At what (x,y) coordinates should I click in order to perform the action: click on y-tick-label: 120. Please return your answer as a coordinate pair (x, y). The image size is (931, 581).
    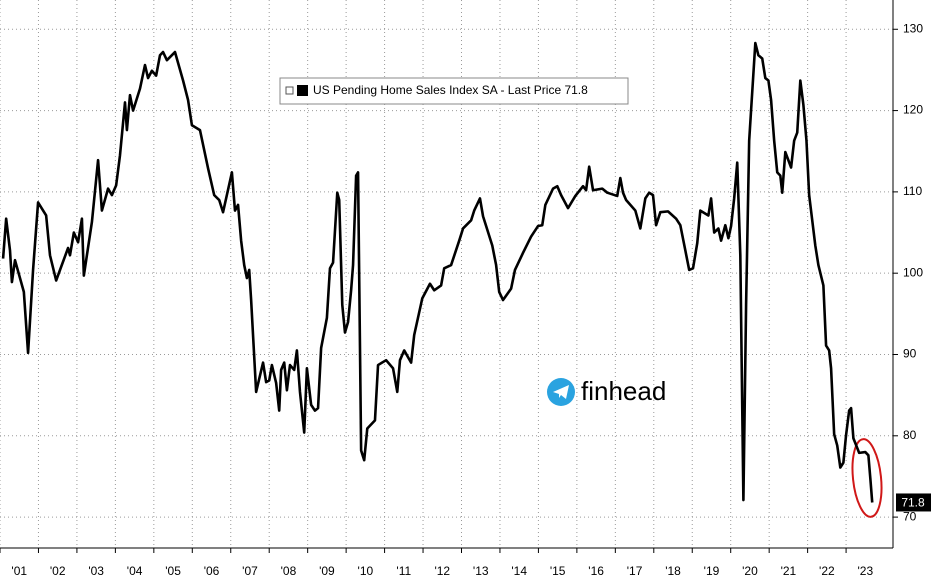
    Looking at the image, I should click on (913, 110).